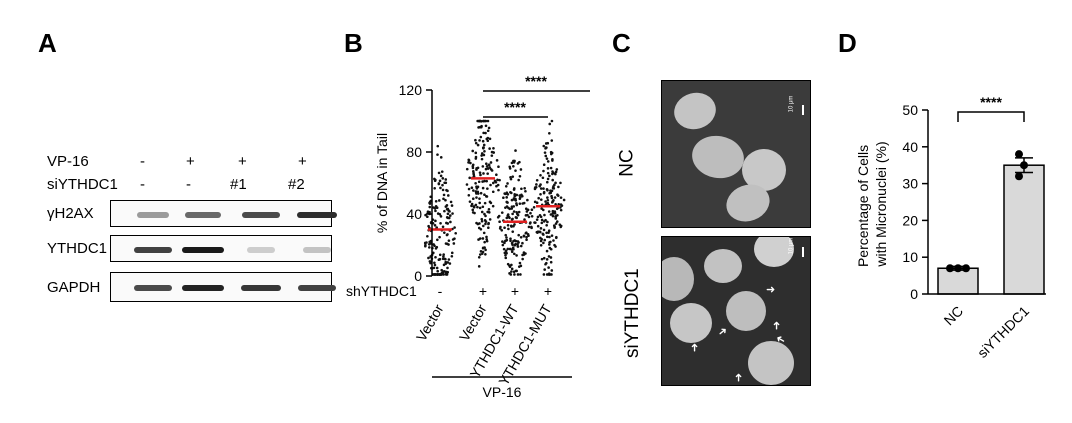 The image size is (1072, 423). I want to click on arrow-icon: ➜, so click(739, 377).